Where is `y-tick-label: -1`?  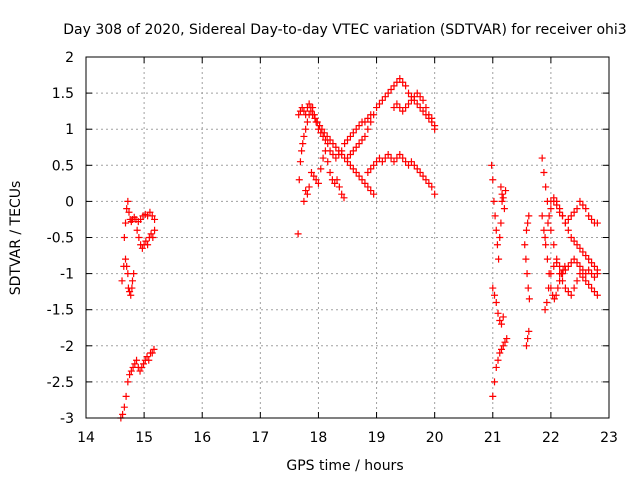
y-tick-label: -1 is located at coordinates (67, 275).